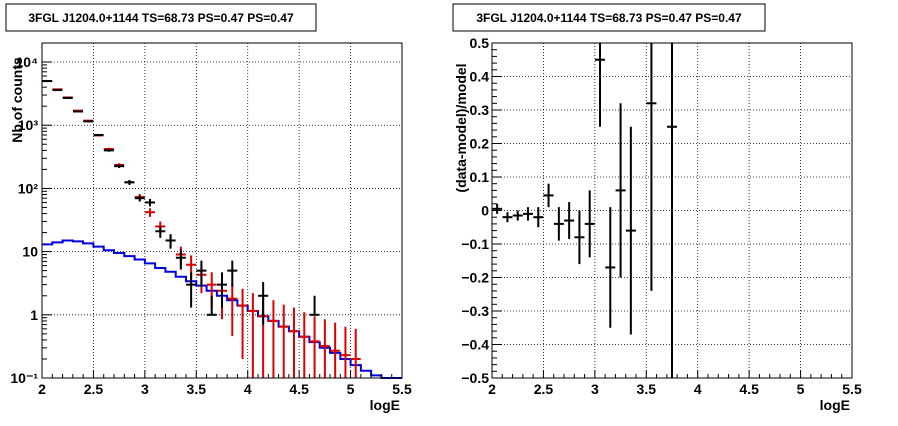 This screenshot has width=898, height=426. Describe the element at coordinates (475, 278) in the screenshot. I see `right-y-tick-label: −0.2` at that location.